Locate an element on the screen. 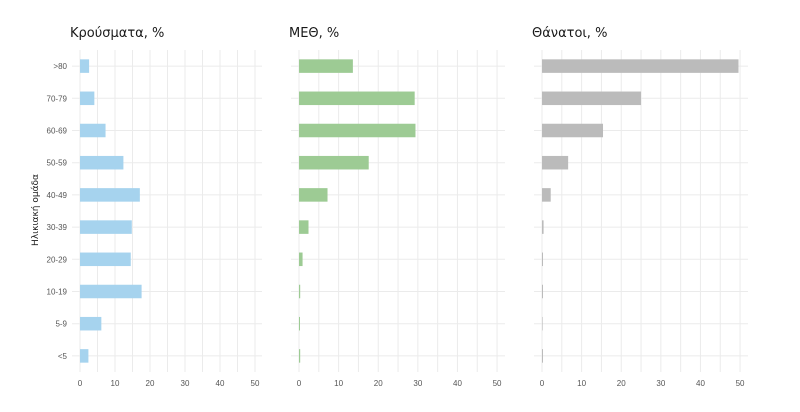  panel-title: ΜΕΘ, % is located at coordinates (314, 33).